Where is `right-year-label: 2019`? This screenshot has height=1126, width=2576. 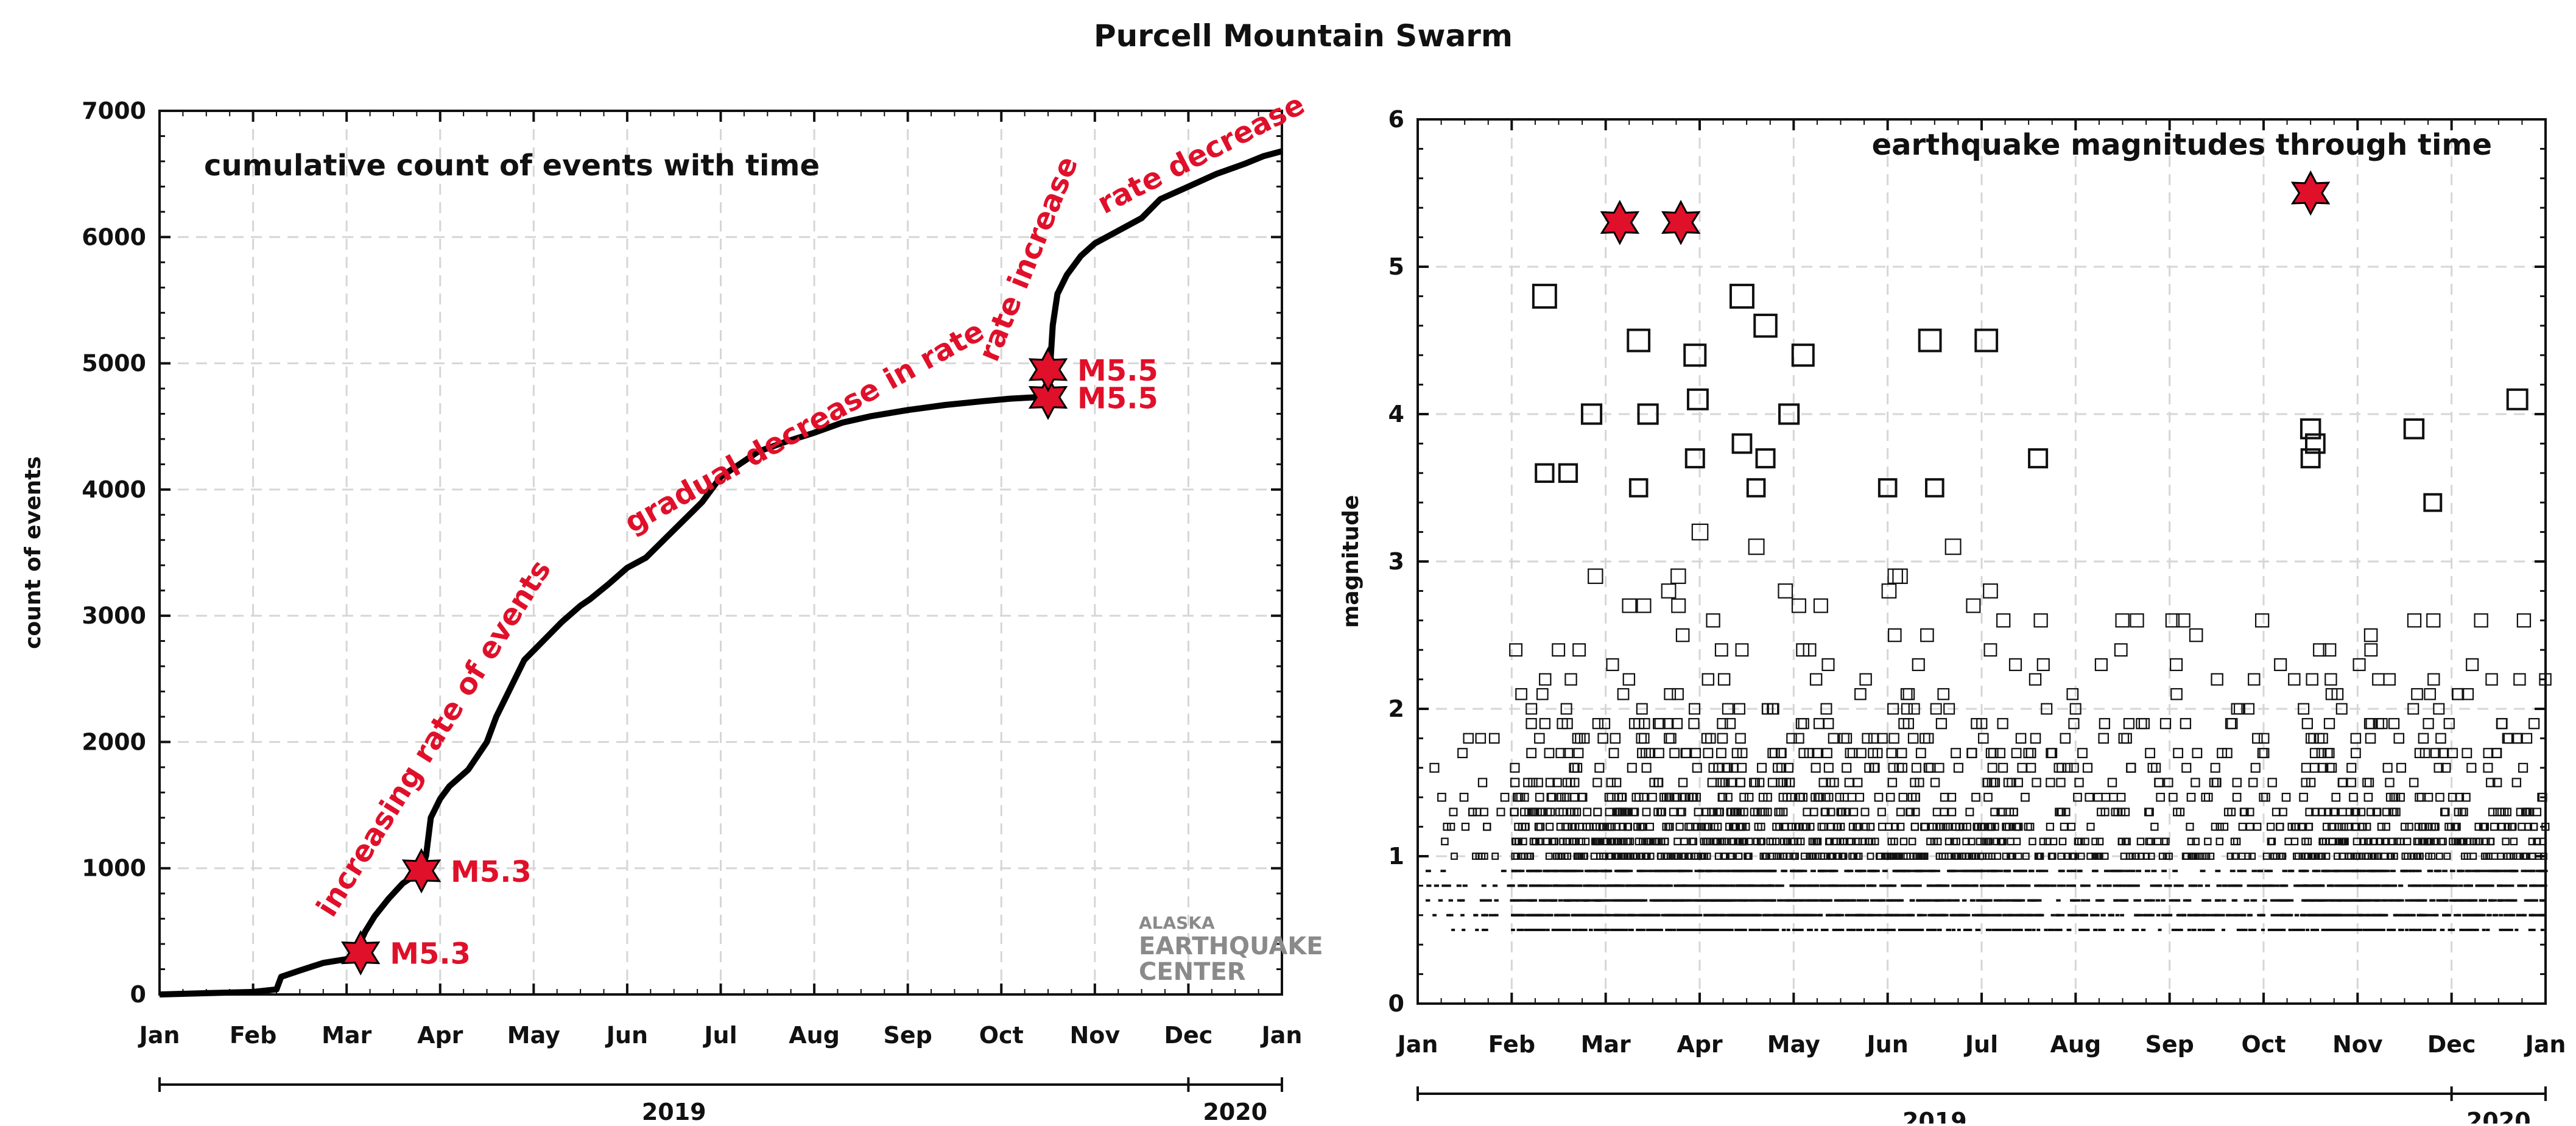 right-year-label: 2019 is located at coordinates (1934, 1116).